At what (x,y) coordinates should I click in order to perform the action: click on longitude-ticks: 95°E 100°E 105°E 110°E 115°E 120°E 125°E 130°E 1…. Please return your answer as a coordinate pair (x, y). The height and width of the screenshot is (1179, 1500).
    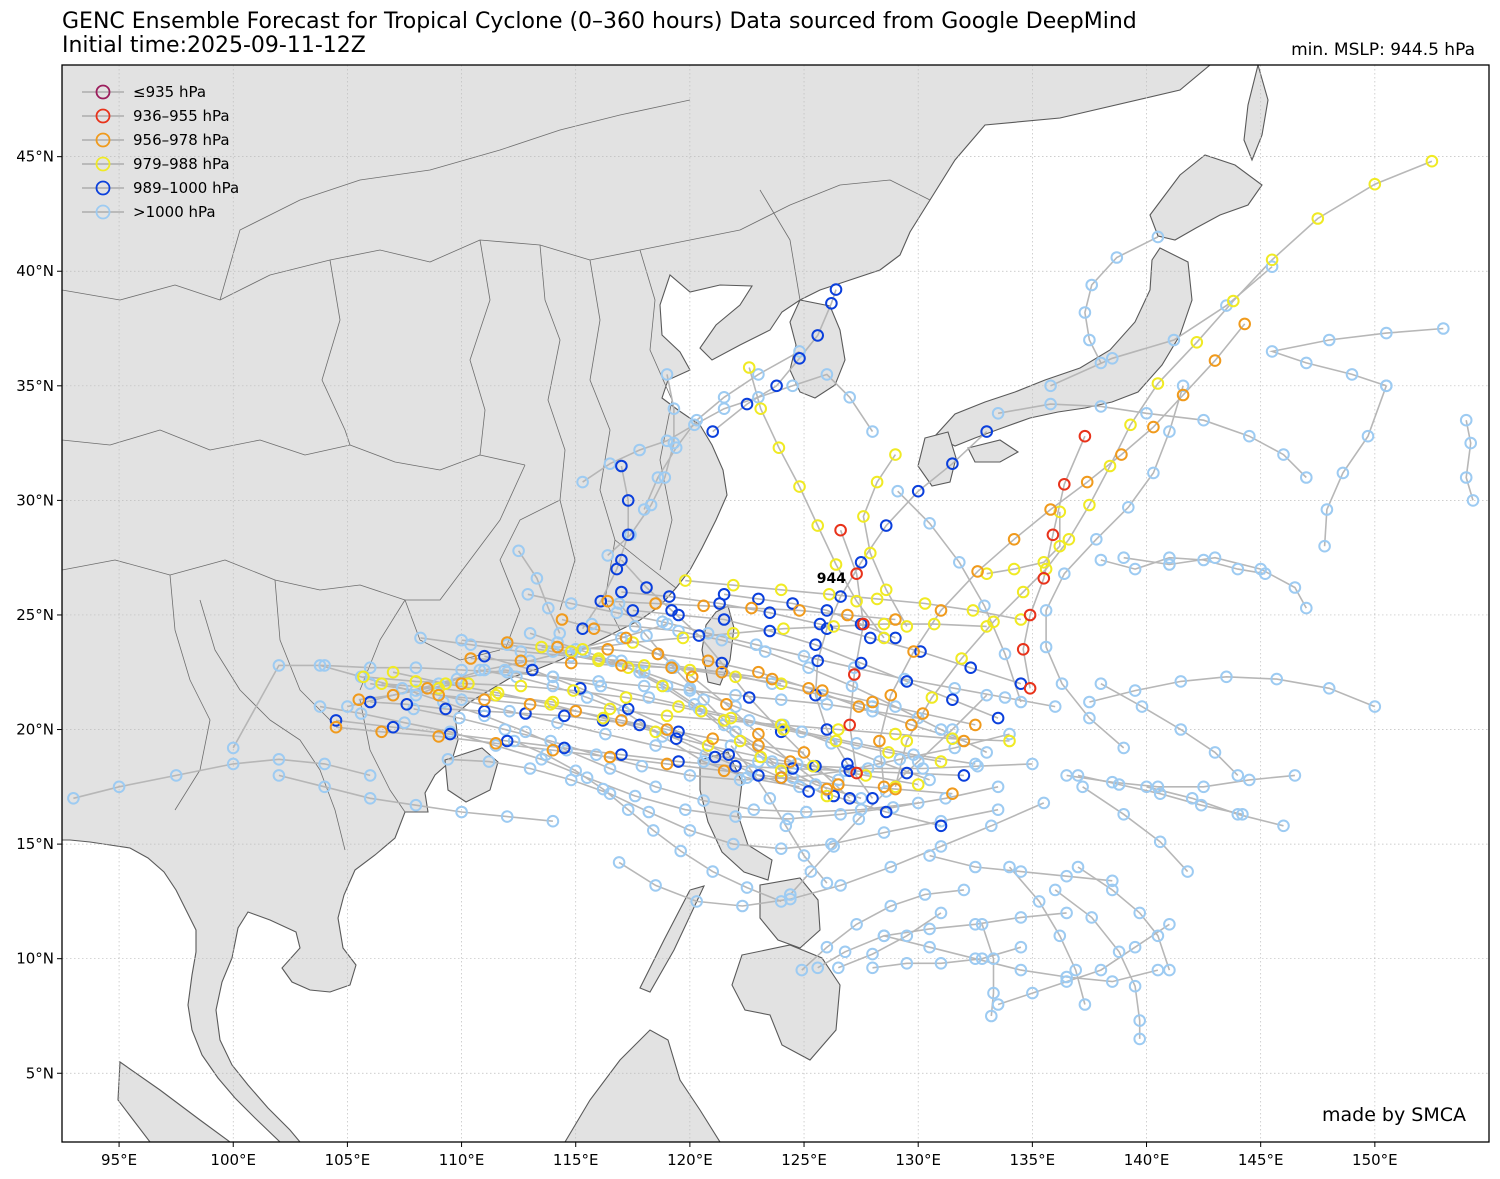
    Looking at the image, I should click on (749, 1155).